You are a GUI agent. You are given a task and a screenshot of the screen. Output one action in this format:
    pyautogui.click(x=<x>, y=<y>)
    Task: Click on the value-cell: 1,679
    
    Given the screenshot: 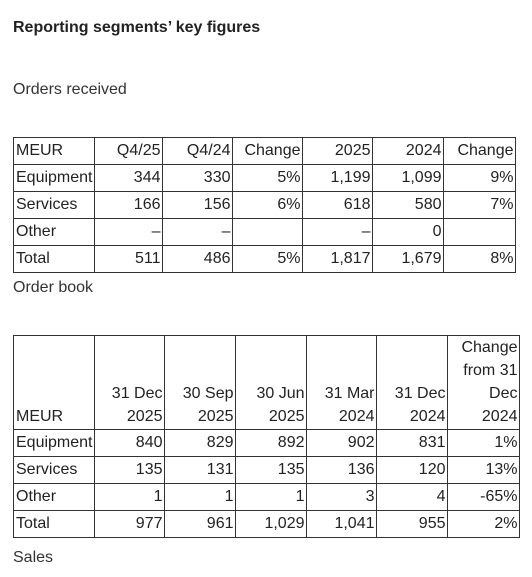 What is the action you would take?
    pyautogui.click(x=407, y=259)
    